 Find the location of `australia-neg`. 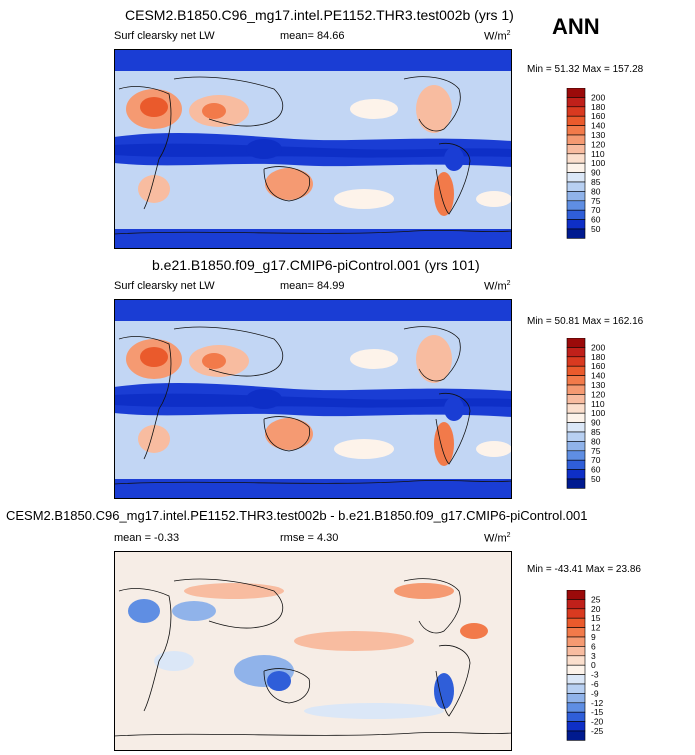

australia-neg is located at coordinates (279, 681).